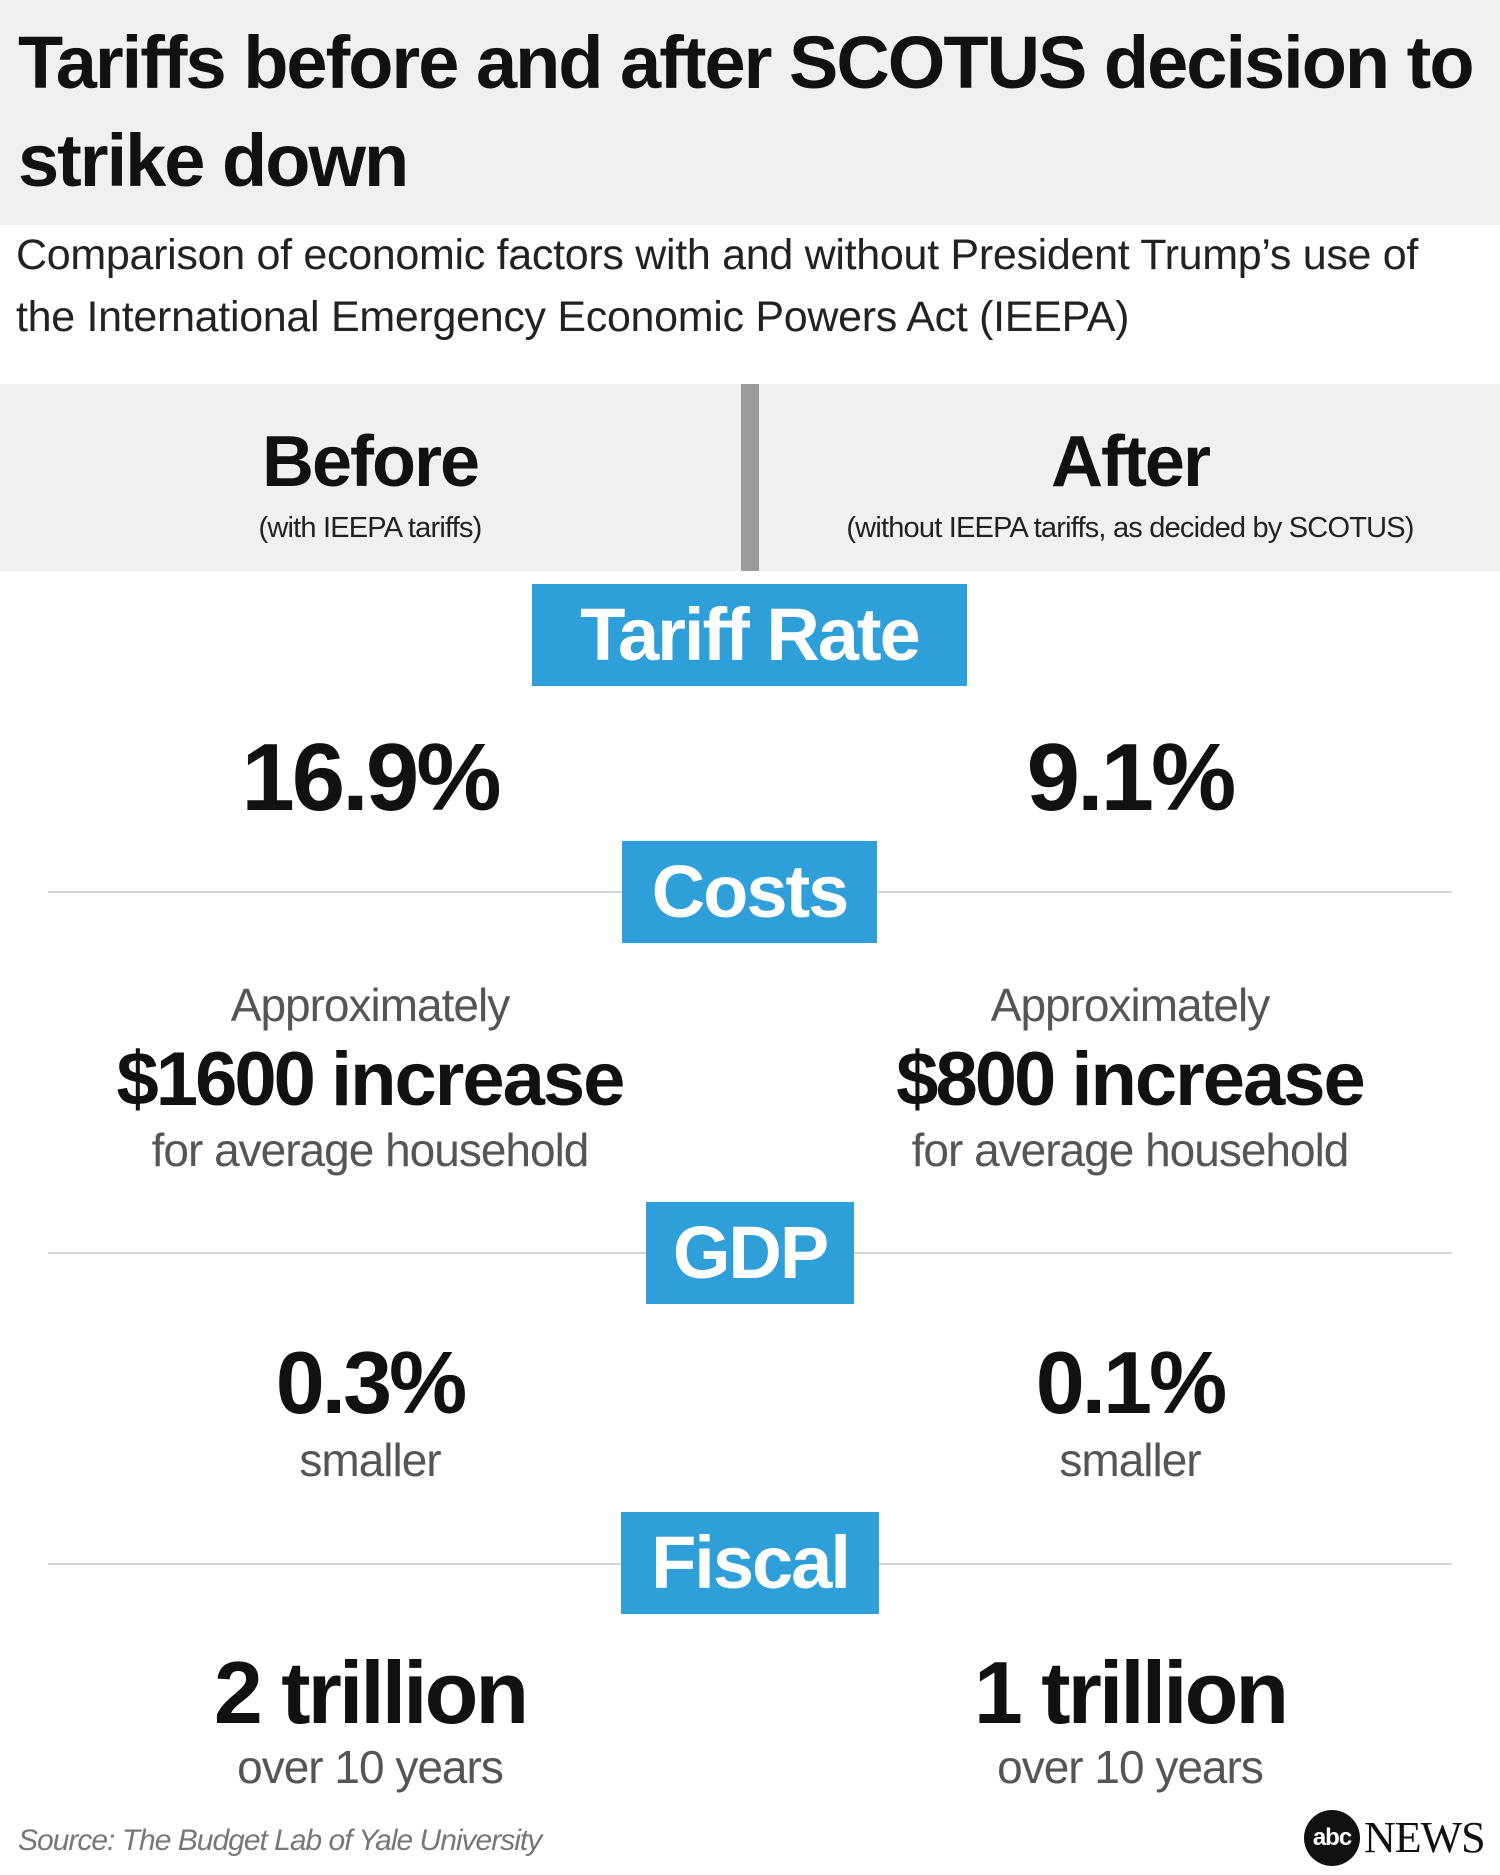 The width and height of the screenshot is (1500, 1875). What do you see at coordinates (750, 1563) in the screenshot?
I see `section-label-fiscal: Fiscal` at bounding box center [750, 1563].